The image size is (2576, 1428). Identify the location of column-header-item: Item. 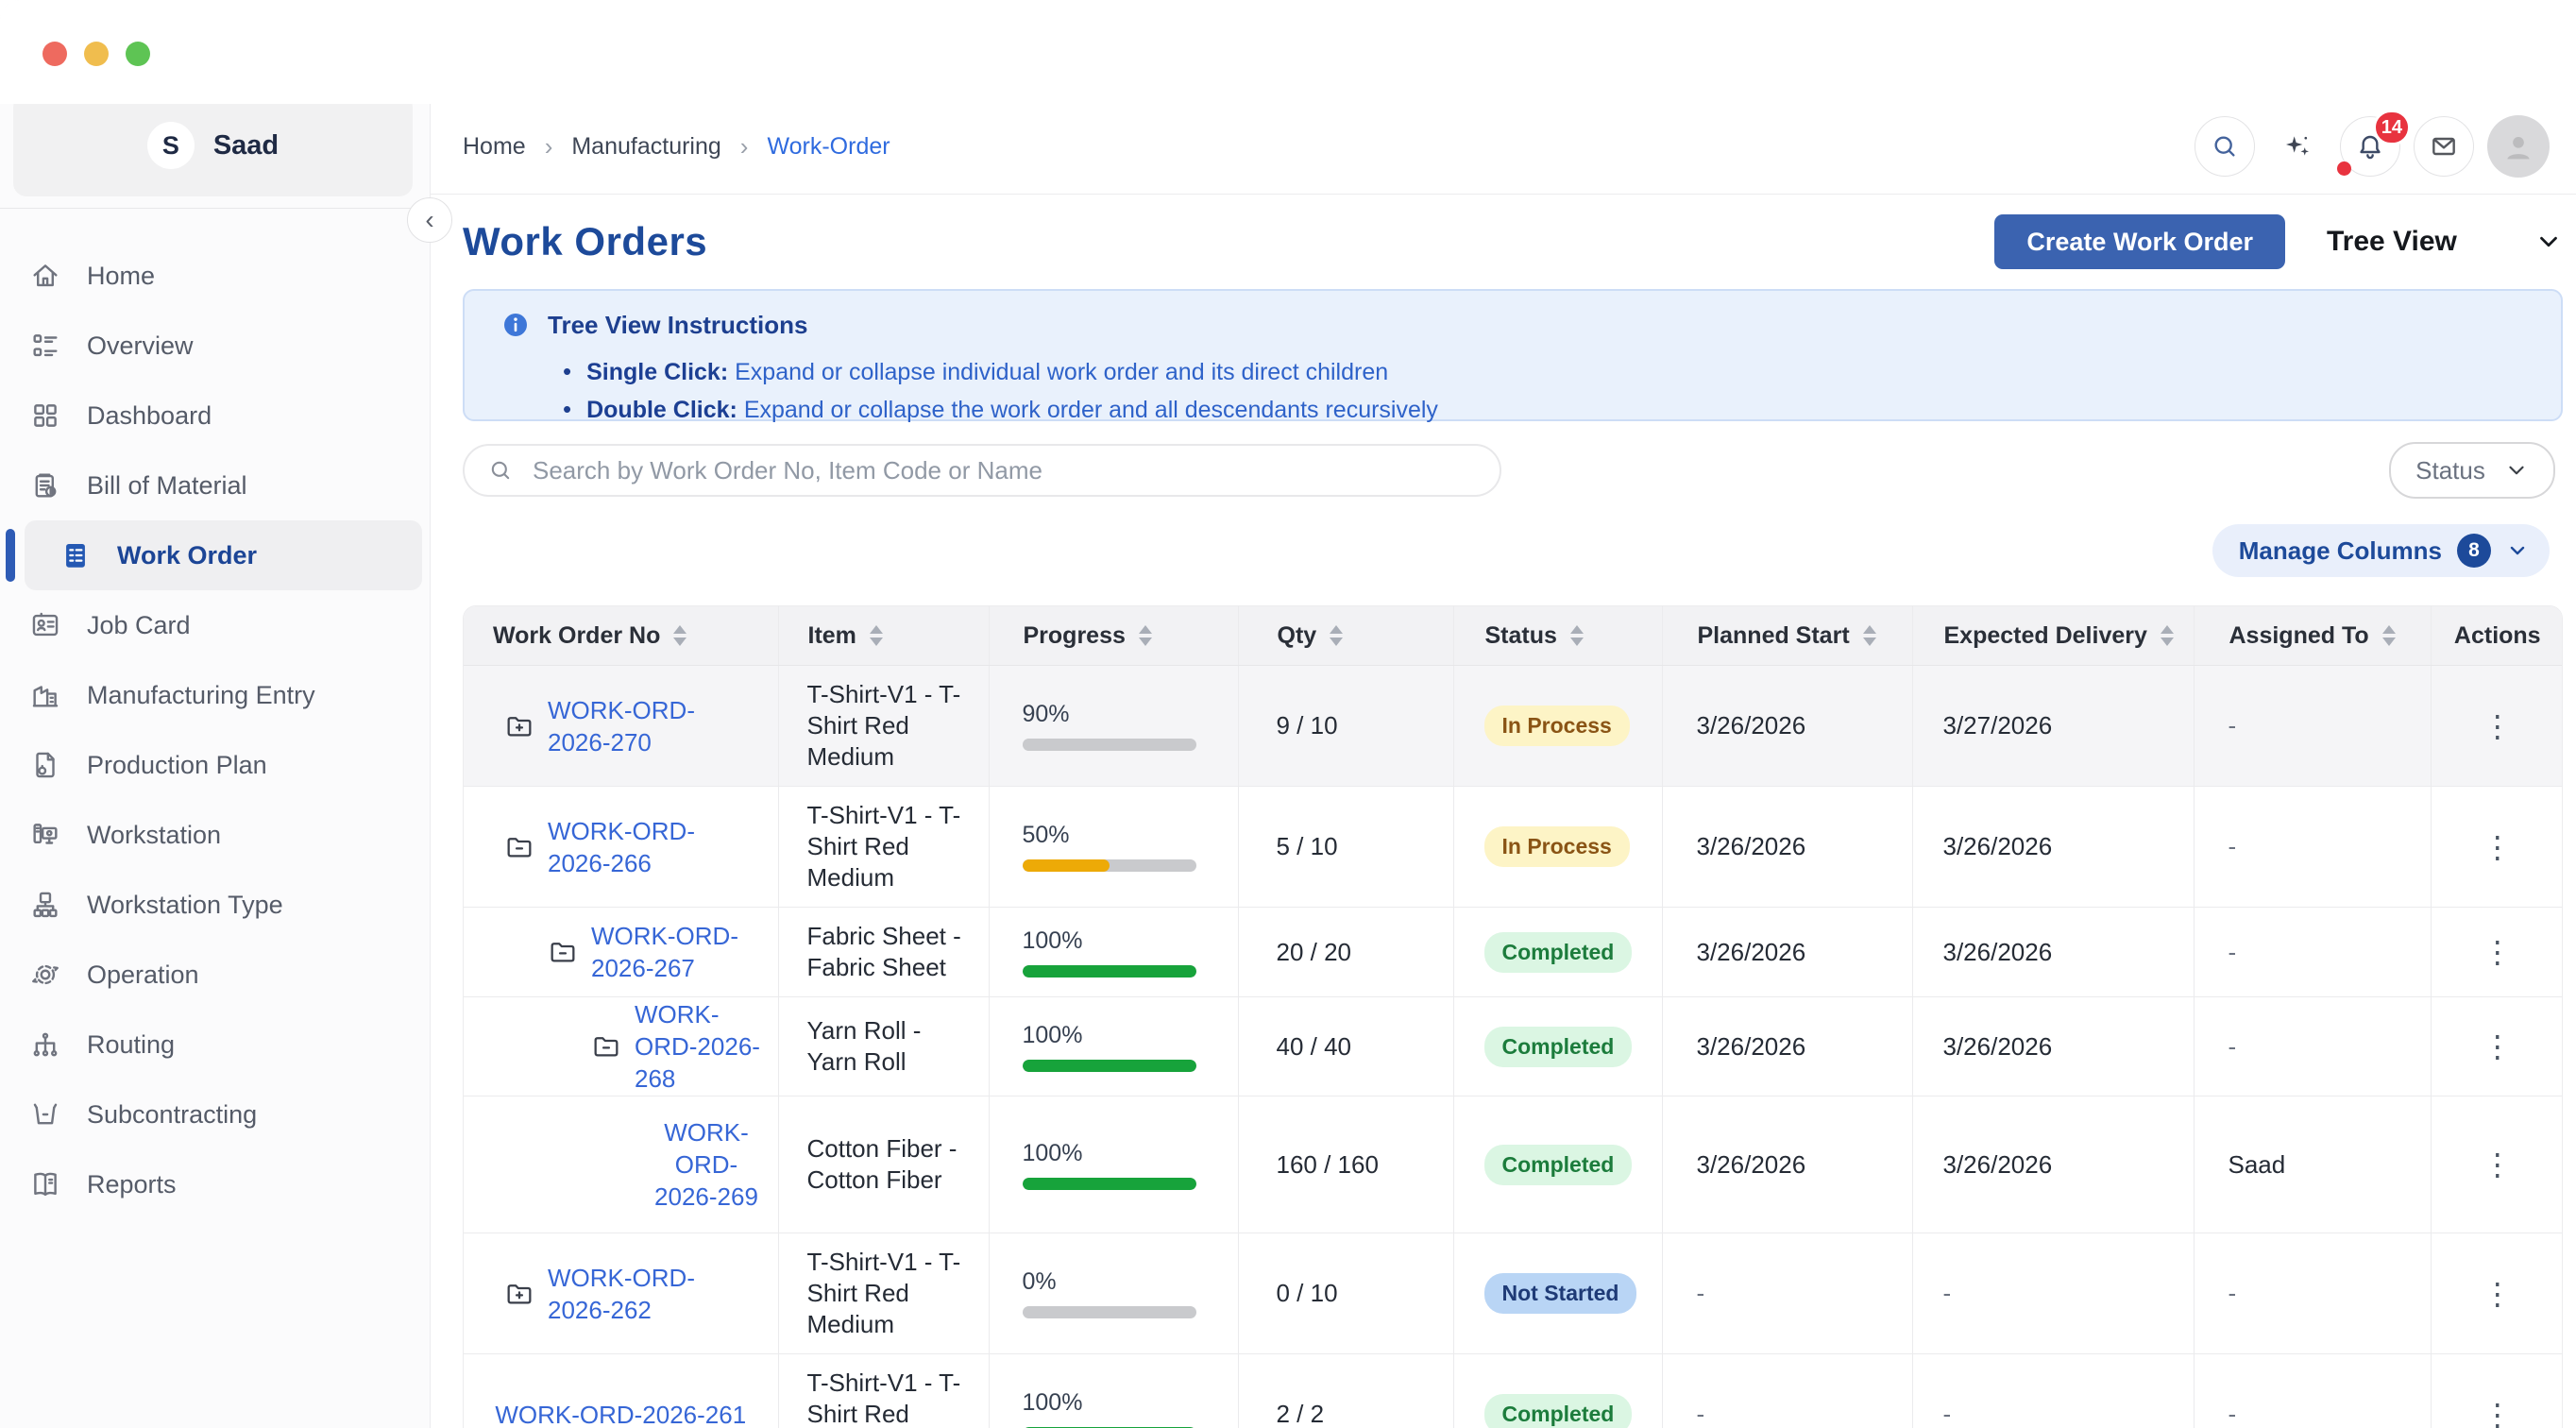
(883, 636).